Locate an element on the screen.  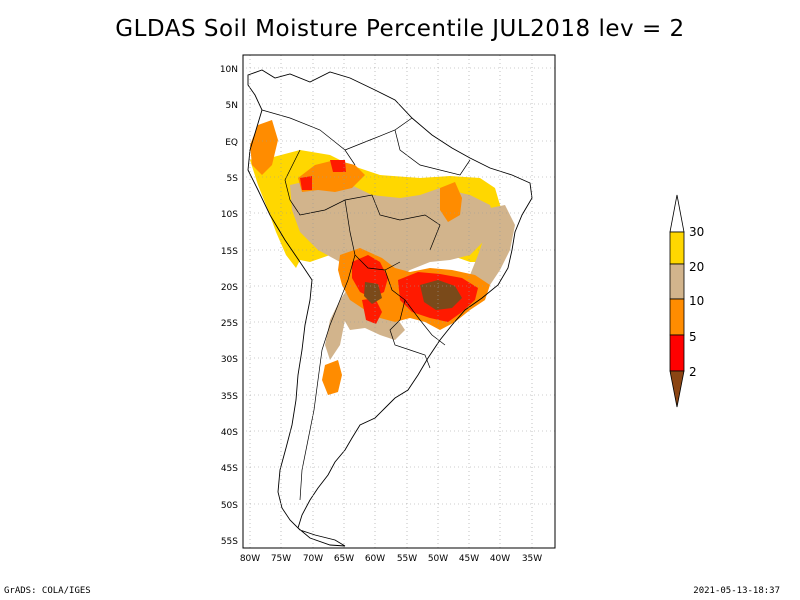
brown-region-saopaulo is located at coordinates (441, 295).